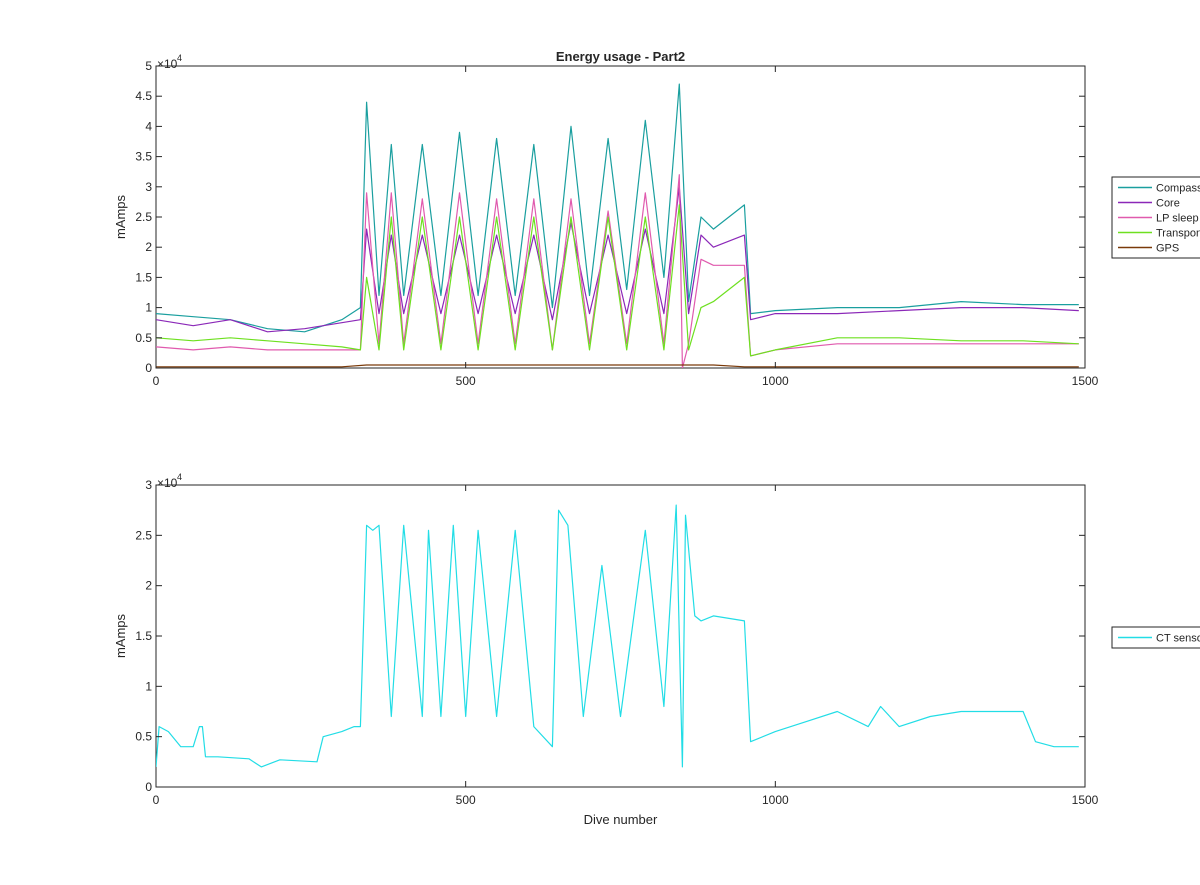 This screenshot has width=1200, height=885. What do you see at coordinates (1085, 800) in the screenshot?
I see `bottom-x-tick-label: 1500` at bounding box center [1085, 800].